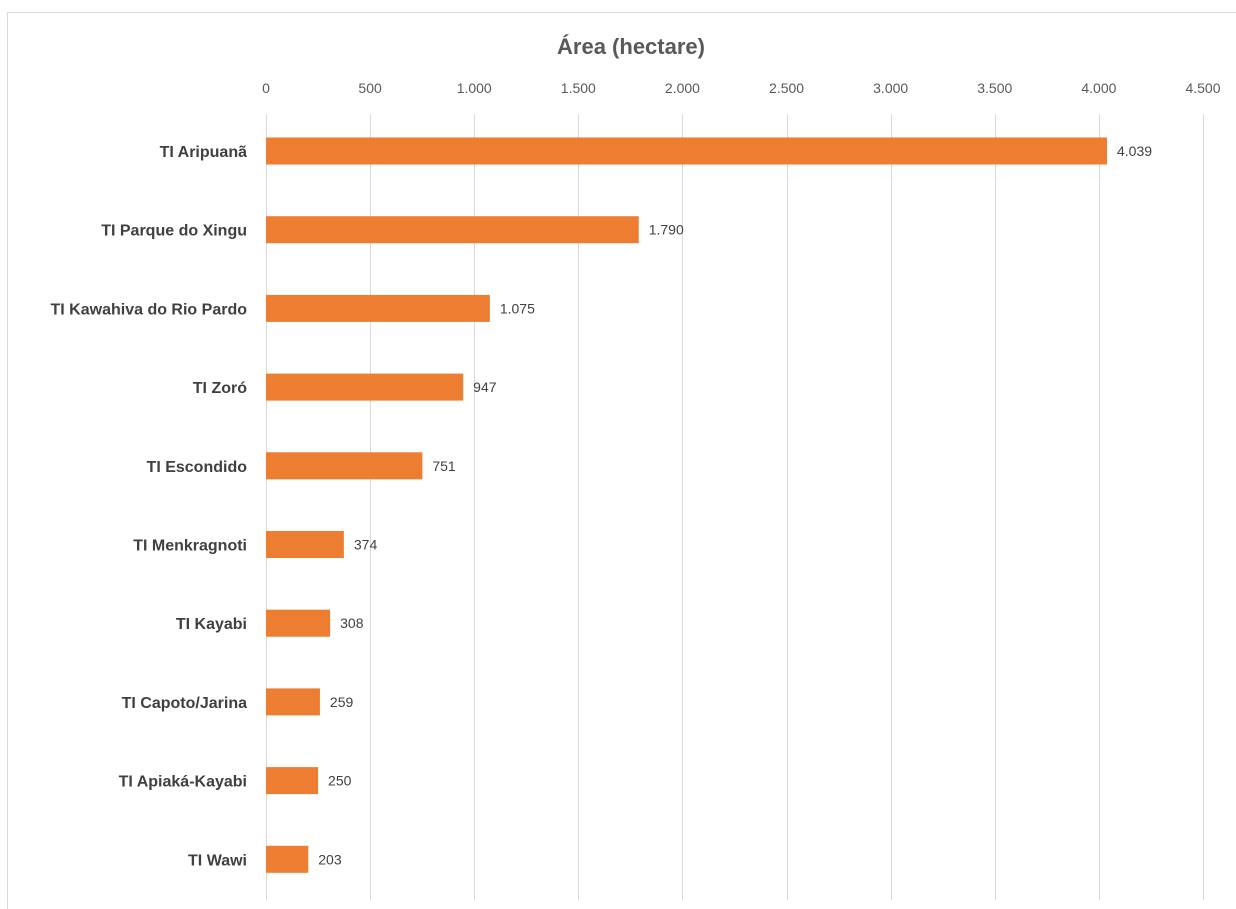 Image resolution: width=1236 pixels, height=909 pixels. I want to click on category-label: TI Wawi, so click(217, 860).